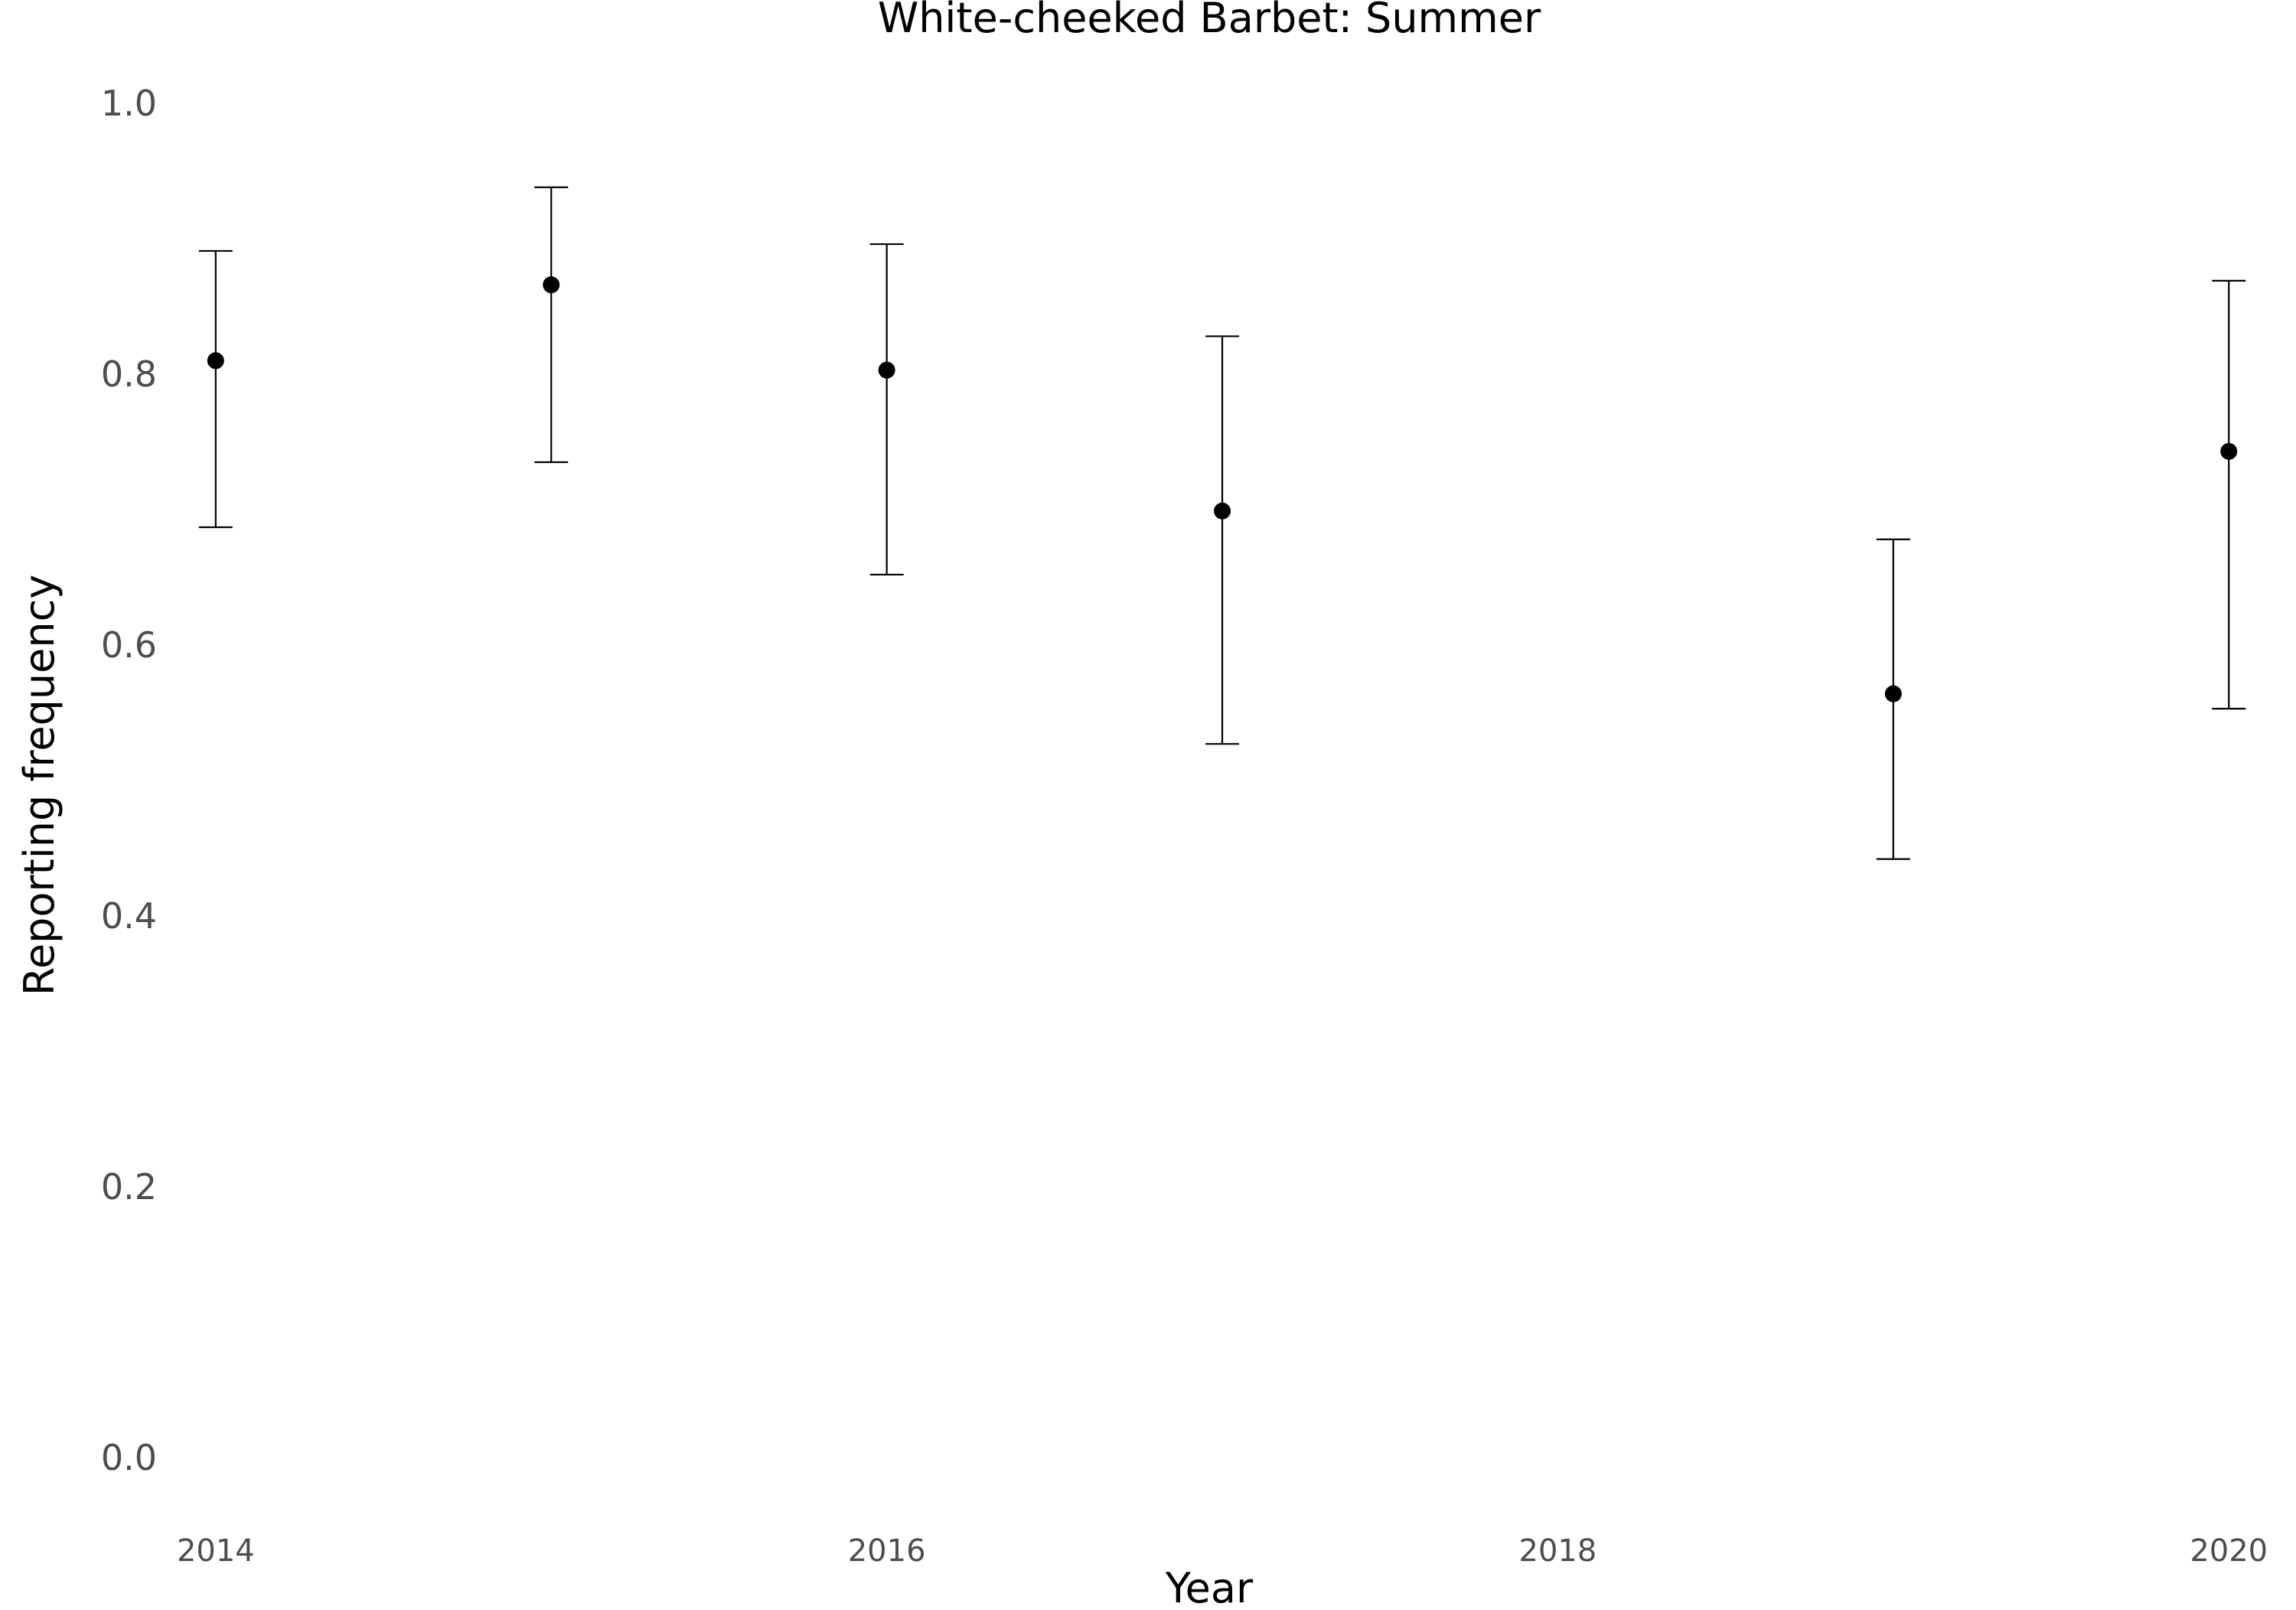 The height and width of the screenshot is (1610, 2296). What do you see at coordinates (1222, 1551) in the screenshot?
I see `x-axis-ticks: 2014 2016 2018 2020` at bounding box center [1222, 1551].